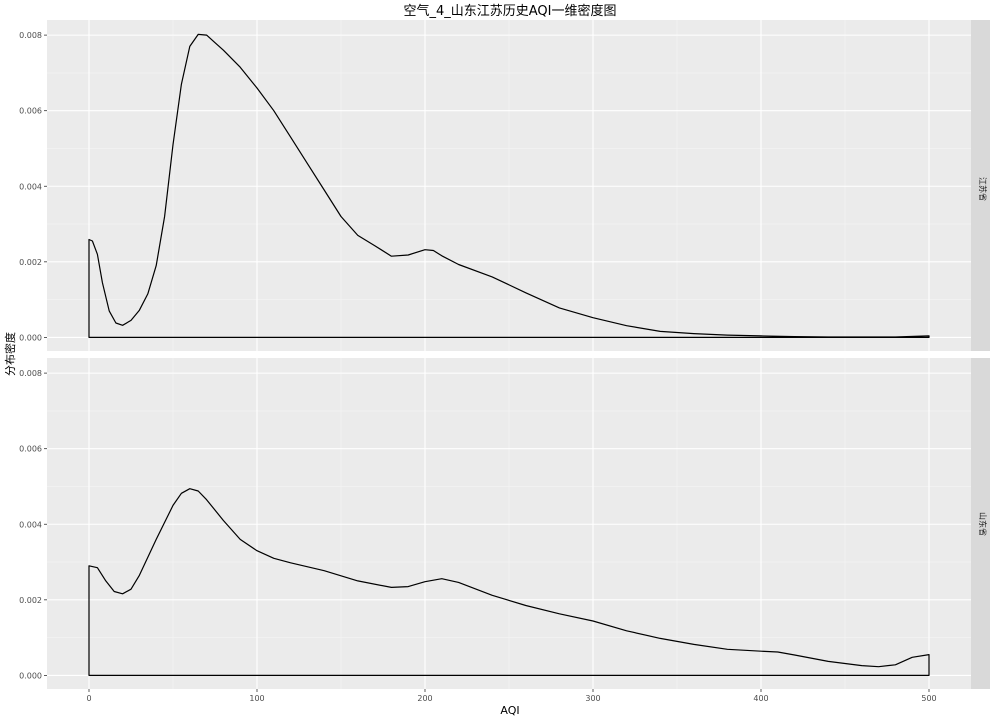  Describe the element at coordinates (983, 524) in the screenshot. I see `facet-strip-label-shandong: 山东省` at that location.